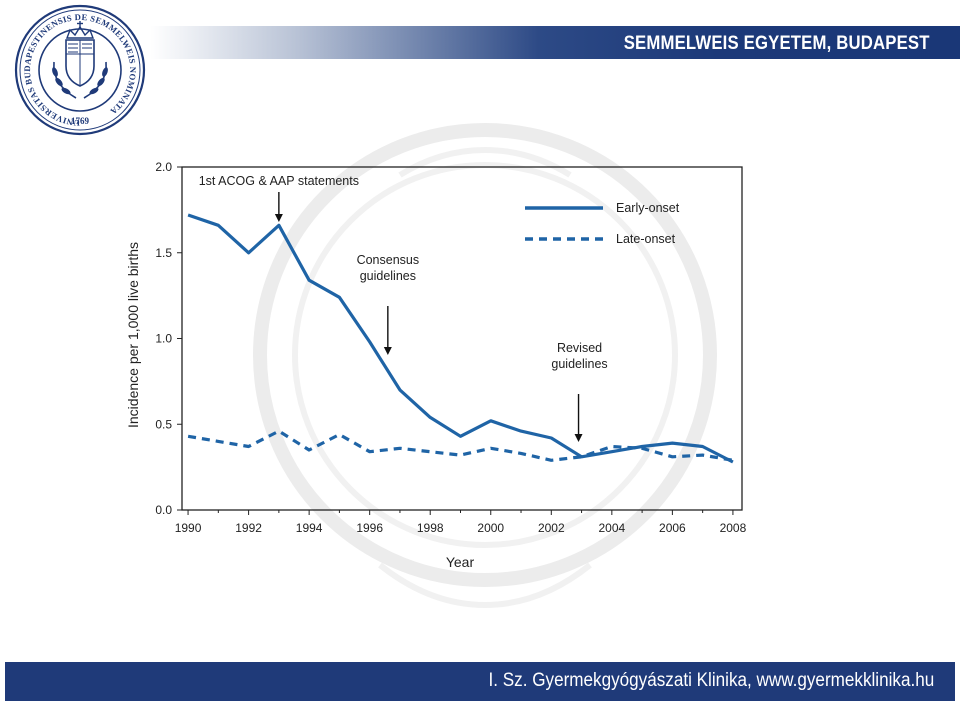  Describe the element at coordinates (80, 121) in the screenshot. I see `logo-year: 1769` at that location.